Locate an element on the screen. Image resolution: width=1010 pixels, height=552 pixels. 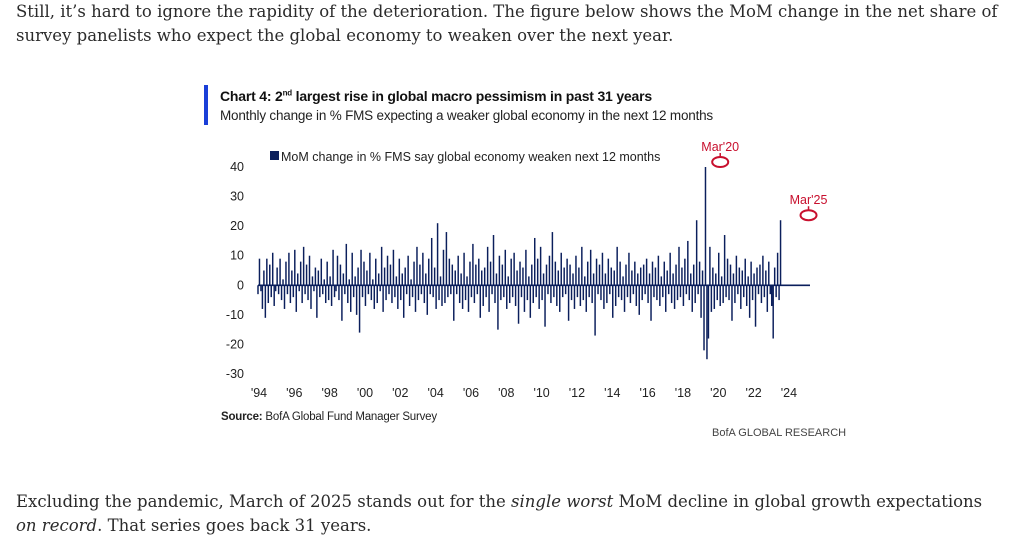
y-tick-label: -30 is located at coordinates (235, 374).